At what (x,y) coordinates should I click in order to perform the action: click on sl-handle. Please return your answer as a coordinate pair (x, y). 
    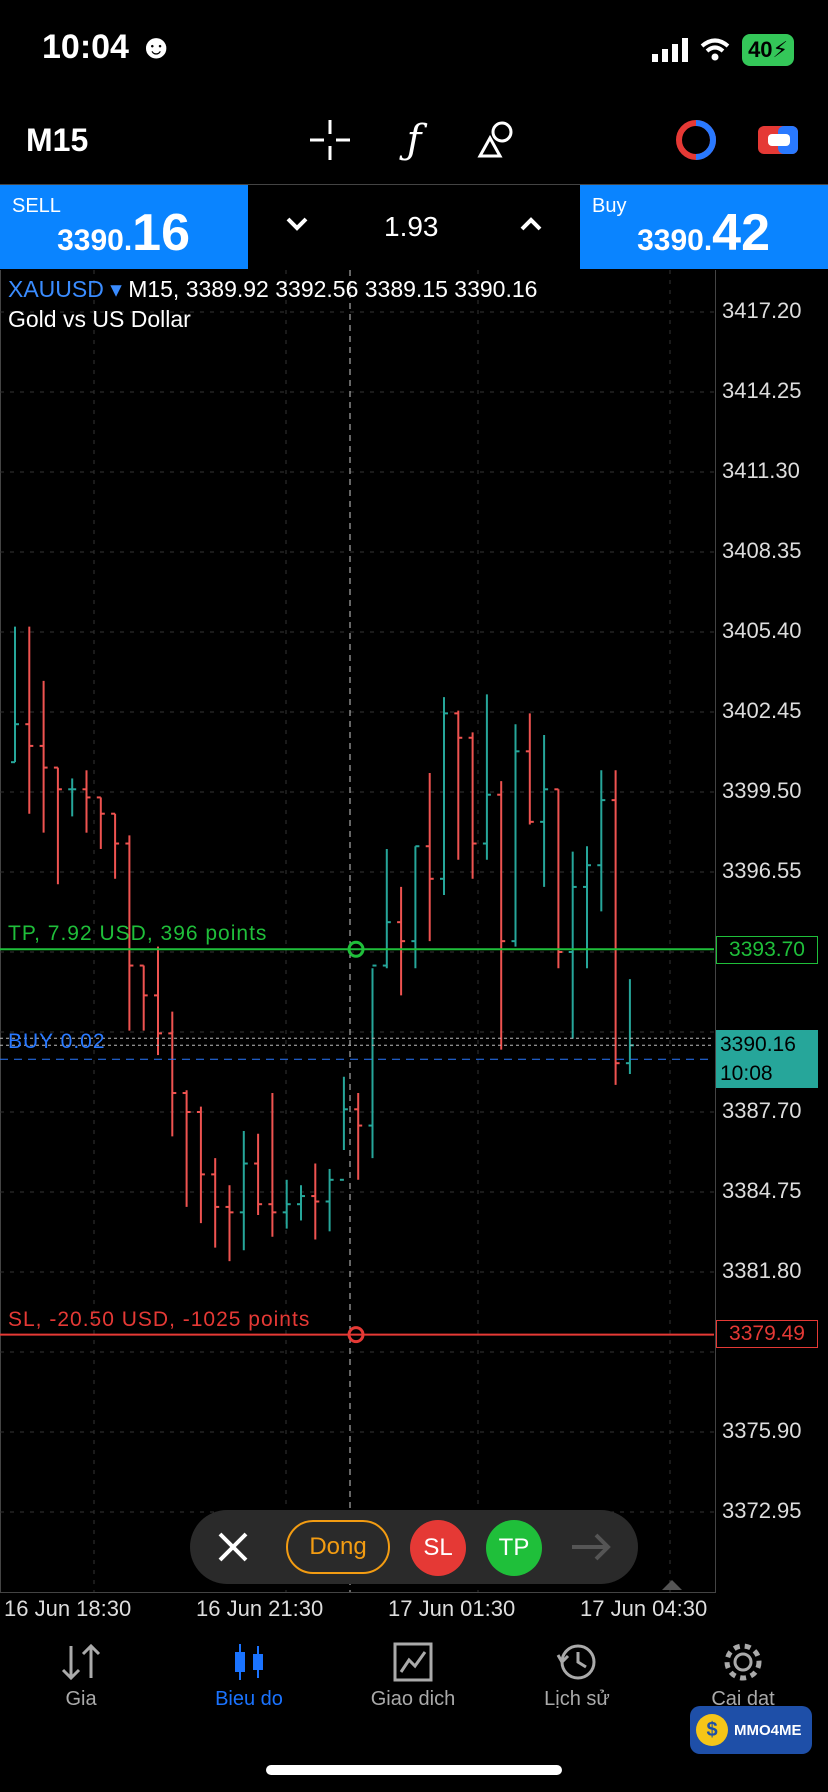
    Looking at the image, I should click on (356, 1335).